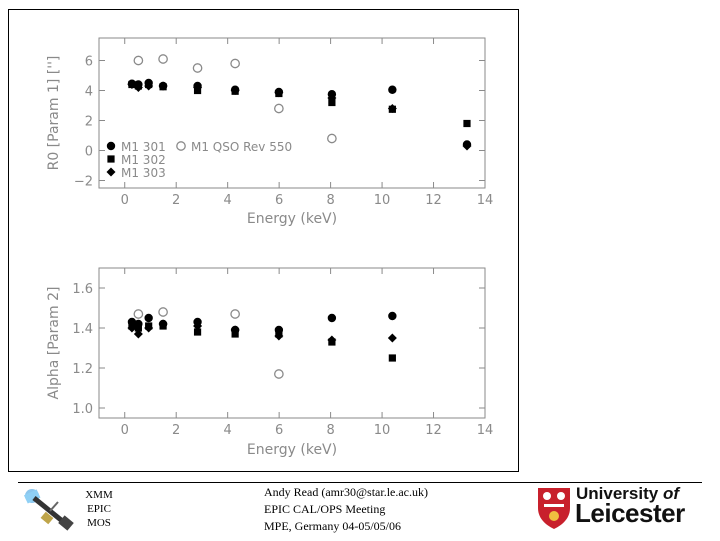 The image size is (720, 541). What do you see at coordinates (360, 482) in the screenshot?
I see `footer-divider` at bounding box center [360, 482].